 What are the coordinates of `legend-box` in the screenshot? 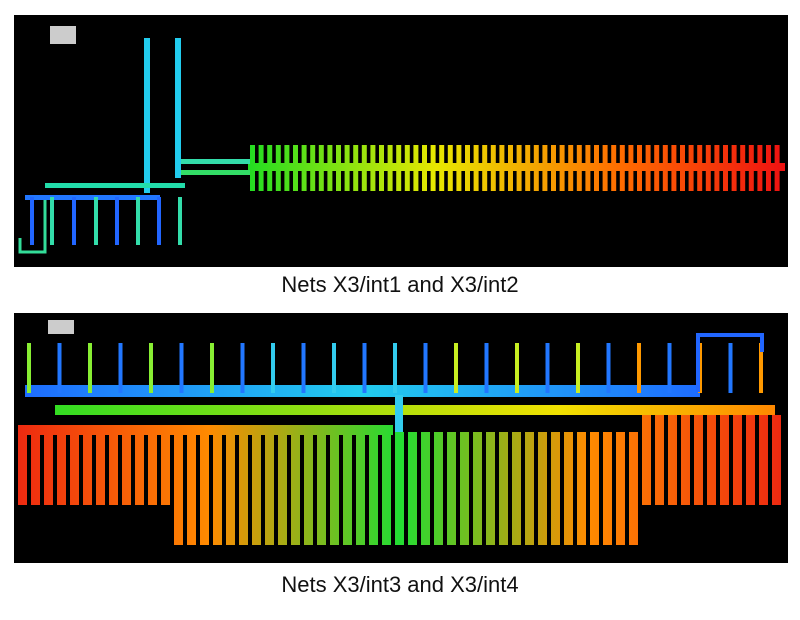 It's located at (63, 35).